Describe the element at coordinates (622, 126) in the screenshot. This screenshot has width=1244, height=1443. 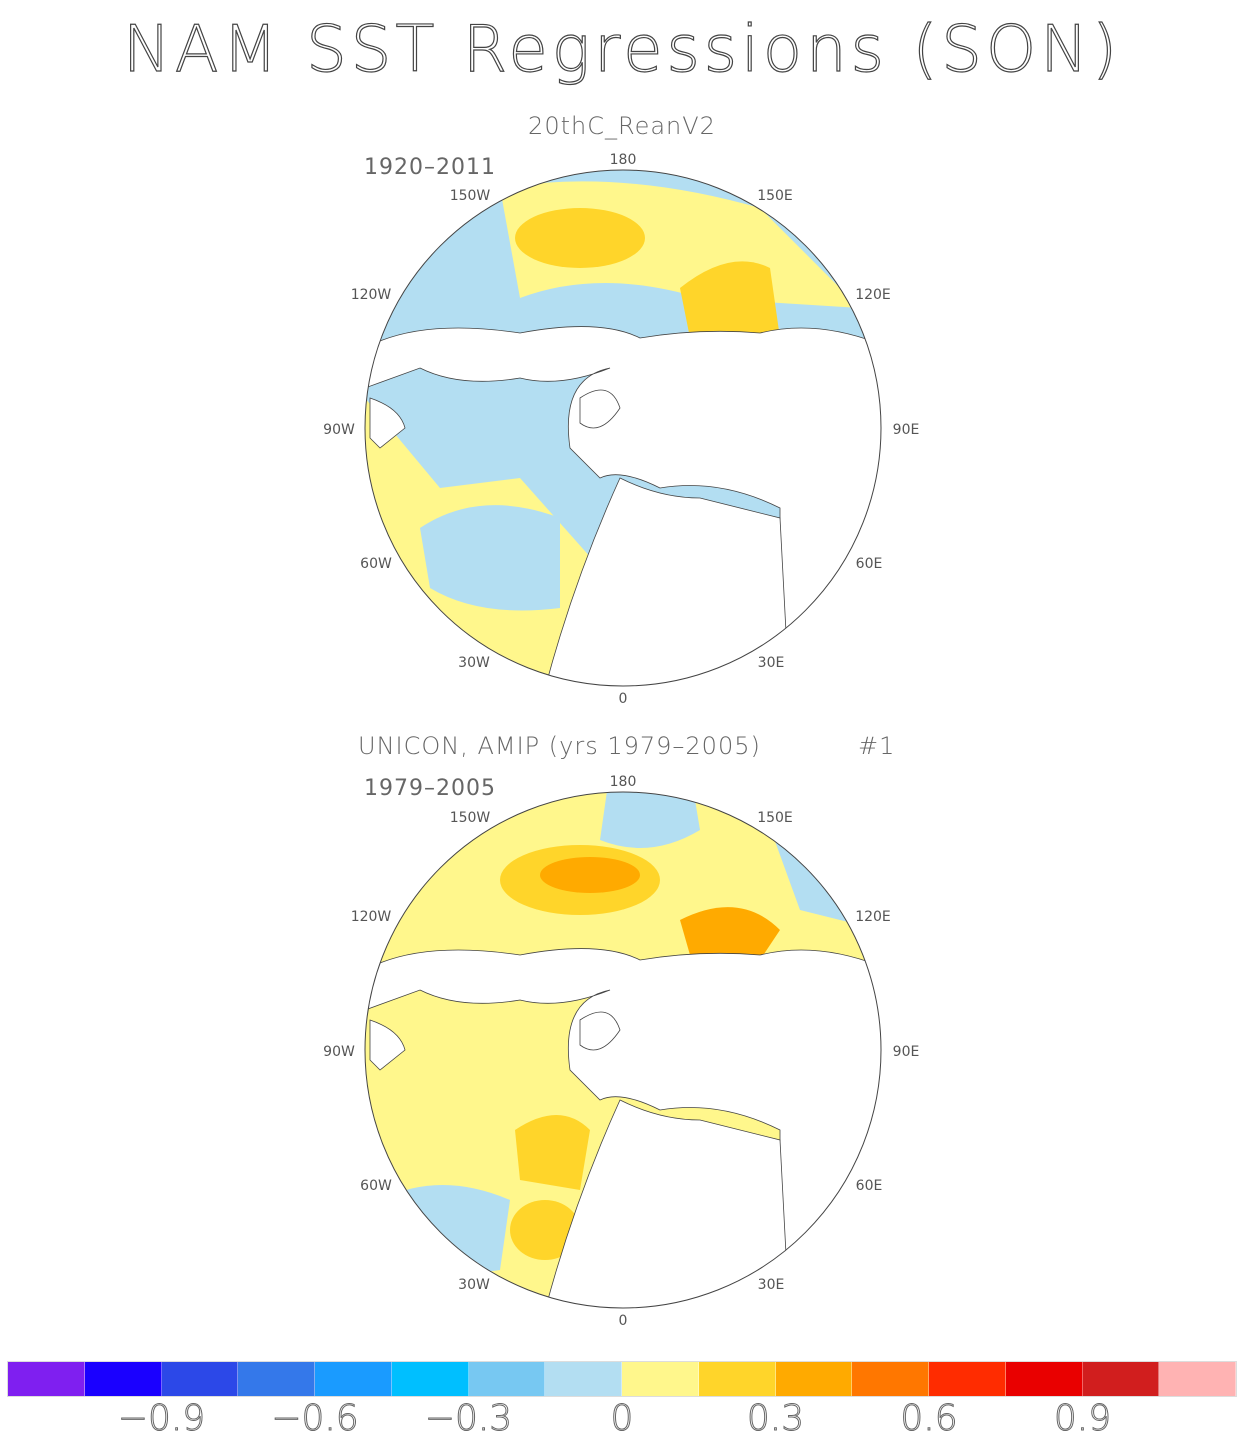
I see `panel-1-subtitle: 20thC_ReanV2` at that location.